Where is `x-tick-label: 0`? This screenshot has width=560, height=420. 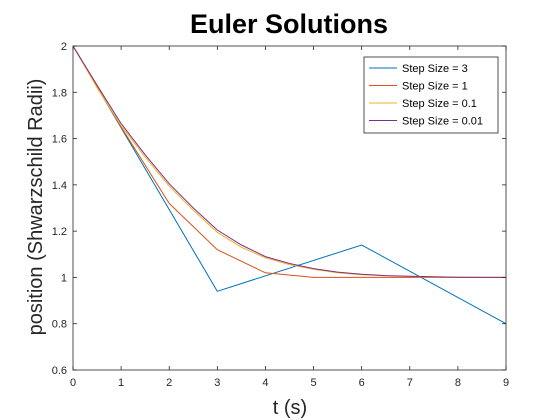 x-tick-label: 0 is located at coordinates (73, 383).